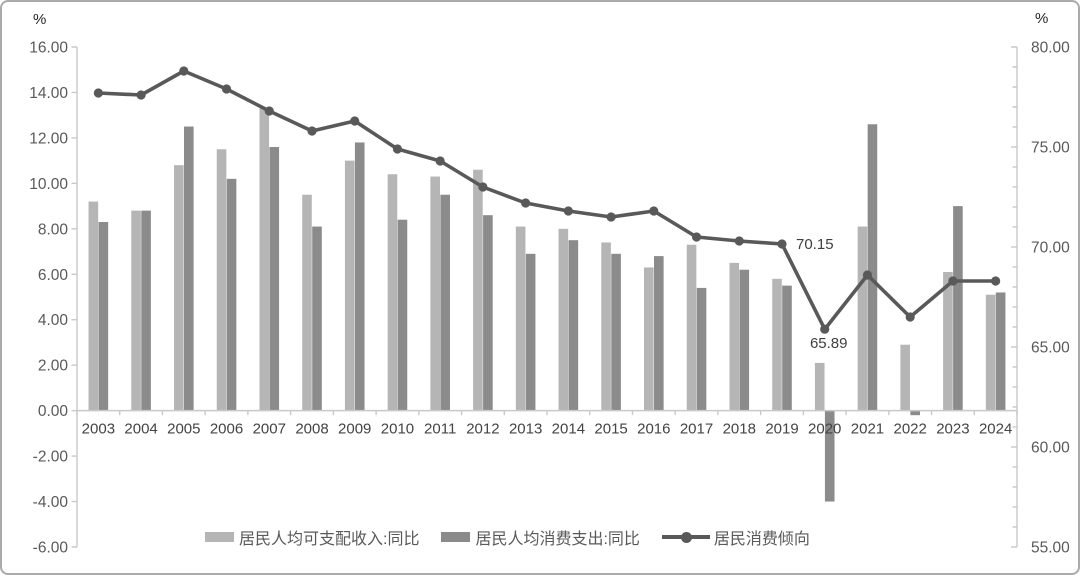  I want to click on x-axis-category-label: 2009, so click(354, 429).